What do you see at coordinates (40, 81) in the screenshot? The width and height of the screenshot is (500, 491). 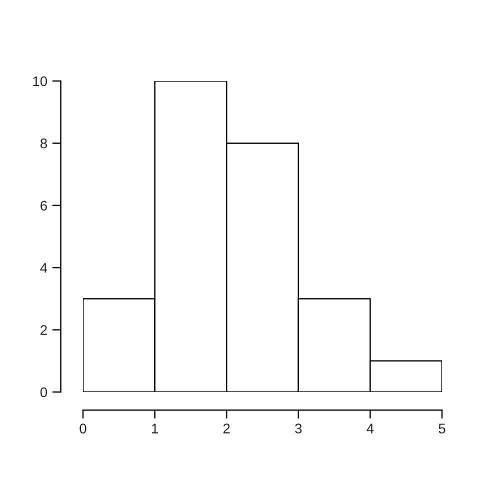 I see `y-tick-label: 10` at bounding box center [40, 81].